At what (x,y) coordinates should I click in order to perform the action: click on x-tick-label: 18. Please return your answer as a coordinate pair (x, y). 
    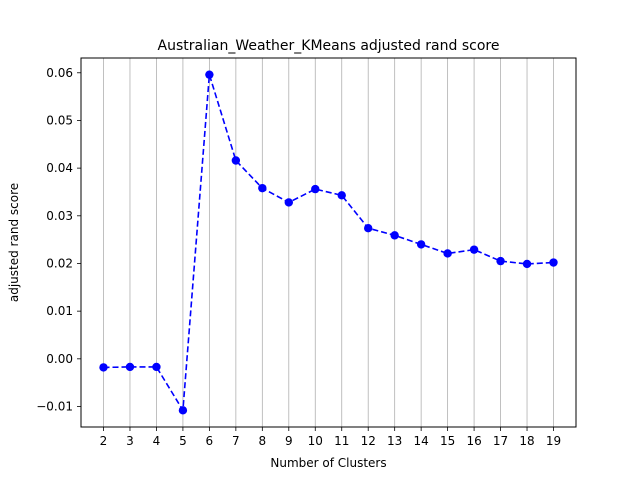
    Looking at the image, I should click on (526, 441).